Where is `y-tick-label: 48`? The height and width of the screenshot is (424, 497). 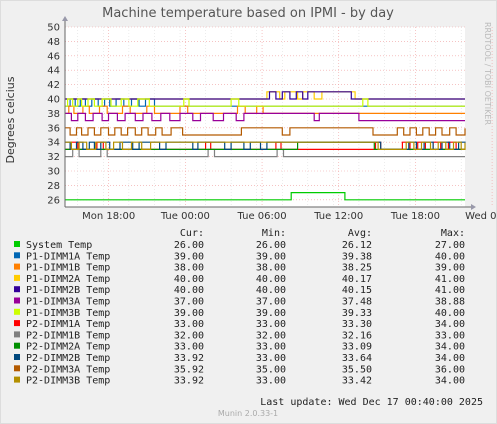
y-tick-label: 48 is located at coordinates (53, 42).